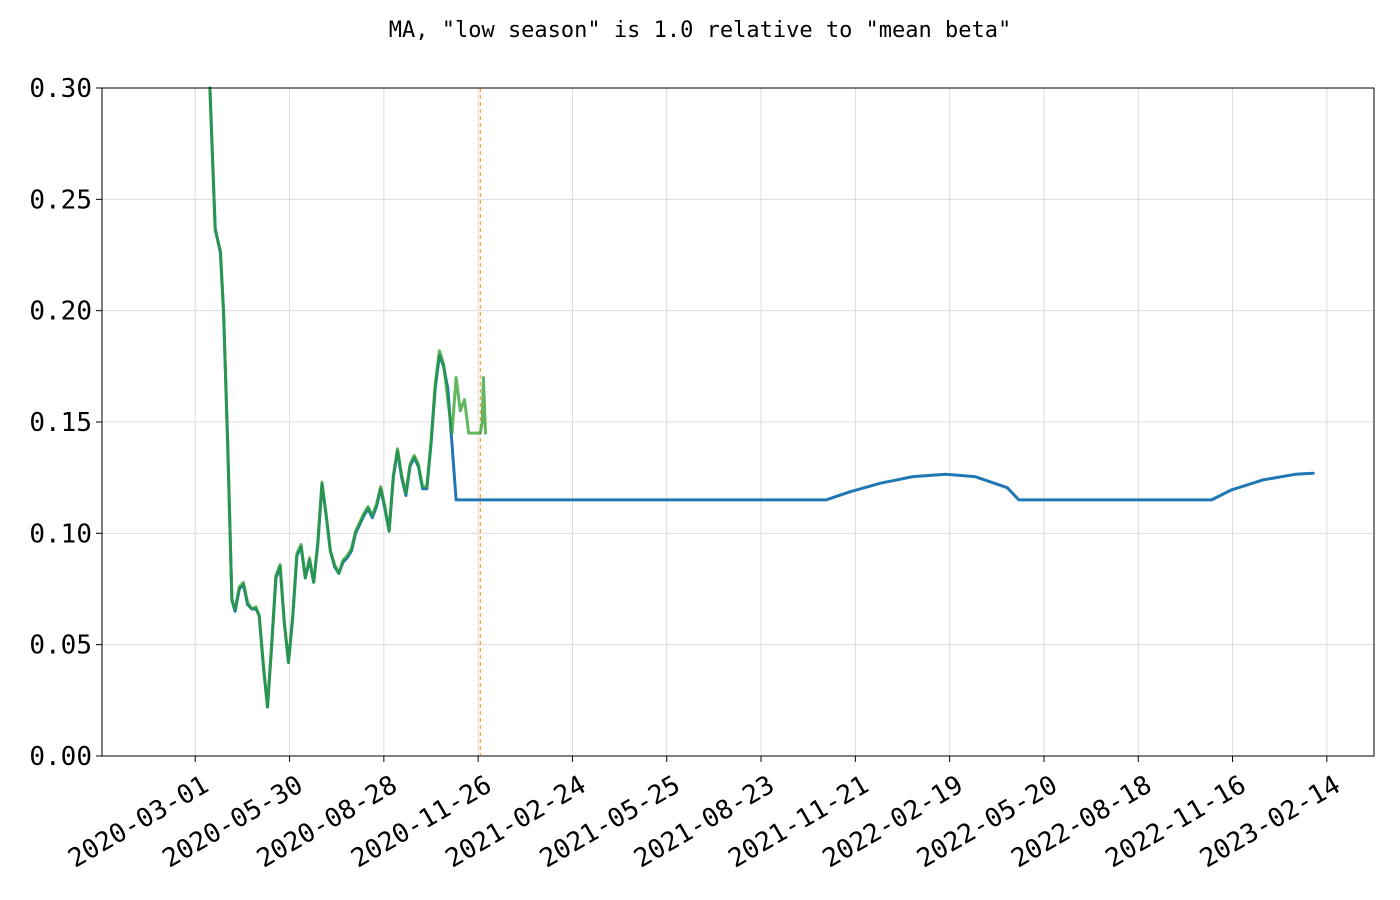 Image resolution: width=1400 pixels, height=900 pixels. I want to click on y-axis: 0.00 0.05 0.10 0.15 0.20 0.25 0.30, so click(65, 423).